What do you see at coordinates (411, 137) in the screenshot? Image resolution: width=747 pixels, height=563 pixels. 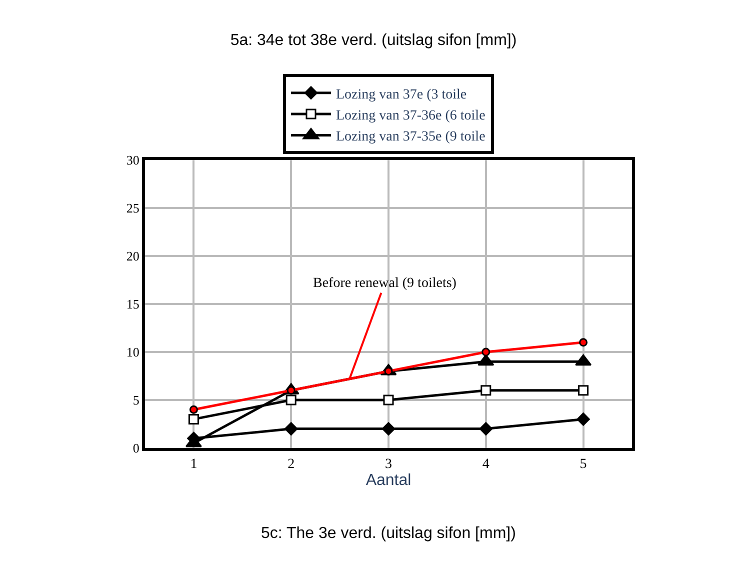 I see `legend-label: Lozing van 37-35e (9 toile` at bounding box center [411, 137].